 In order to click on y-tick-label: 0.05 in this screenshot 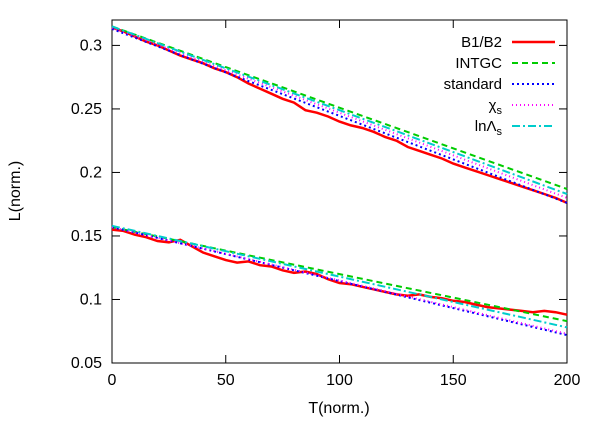, I will do `click(86, 363)`.